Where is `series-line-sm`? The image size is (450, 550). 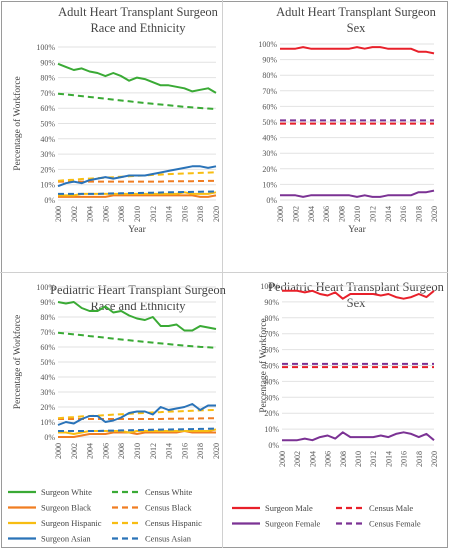
series-line-sm is located at coordinates (357, 50).